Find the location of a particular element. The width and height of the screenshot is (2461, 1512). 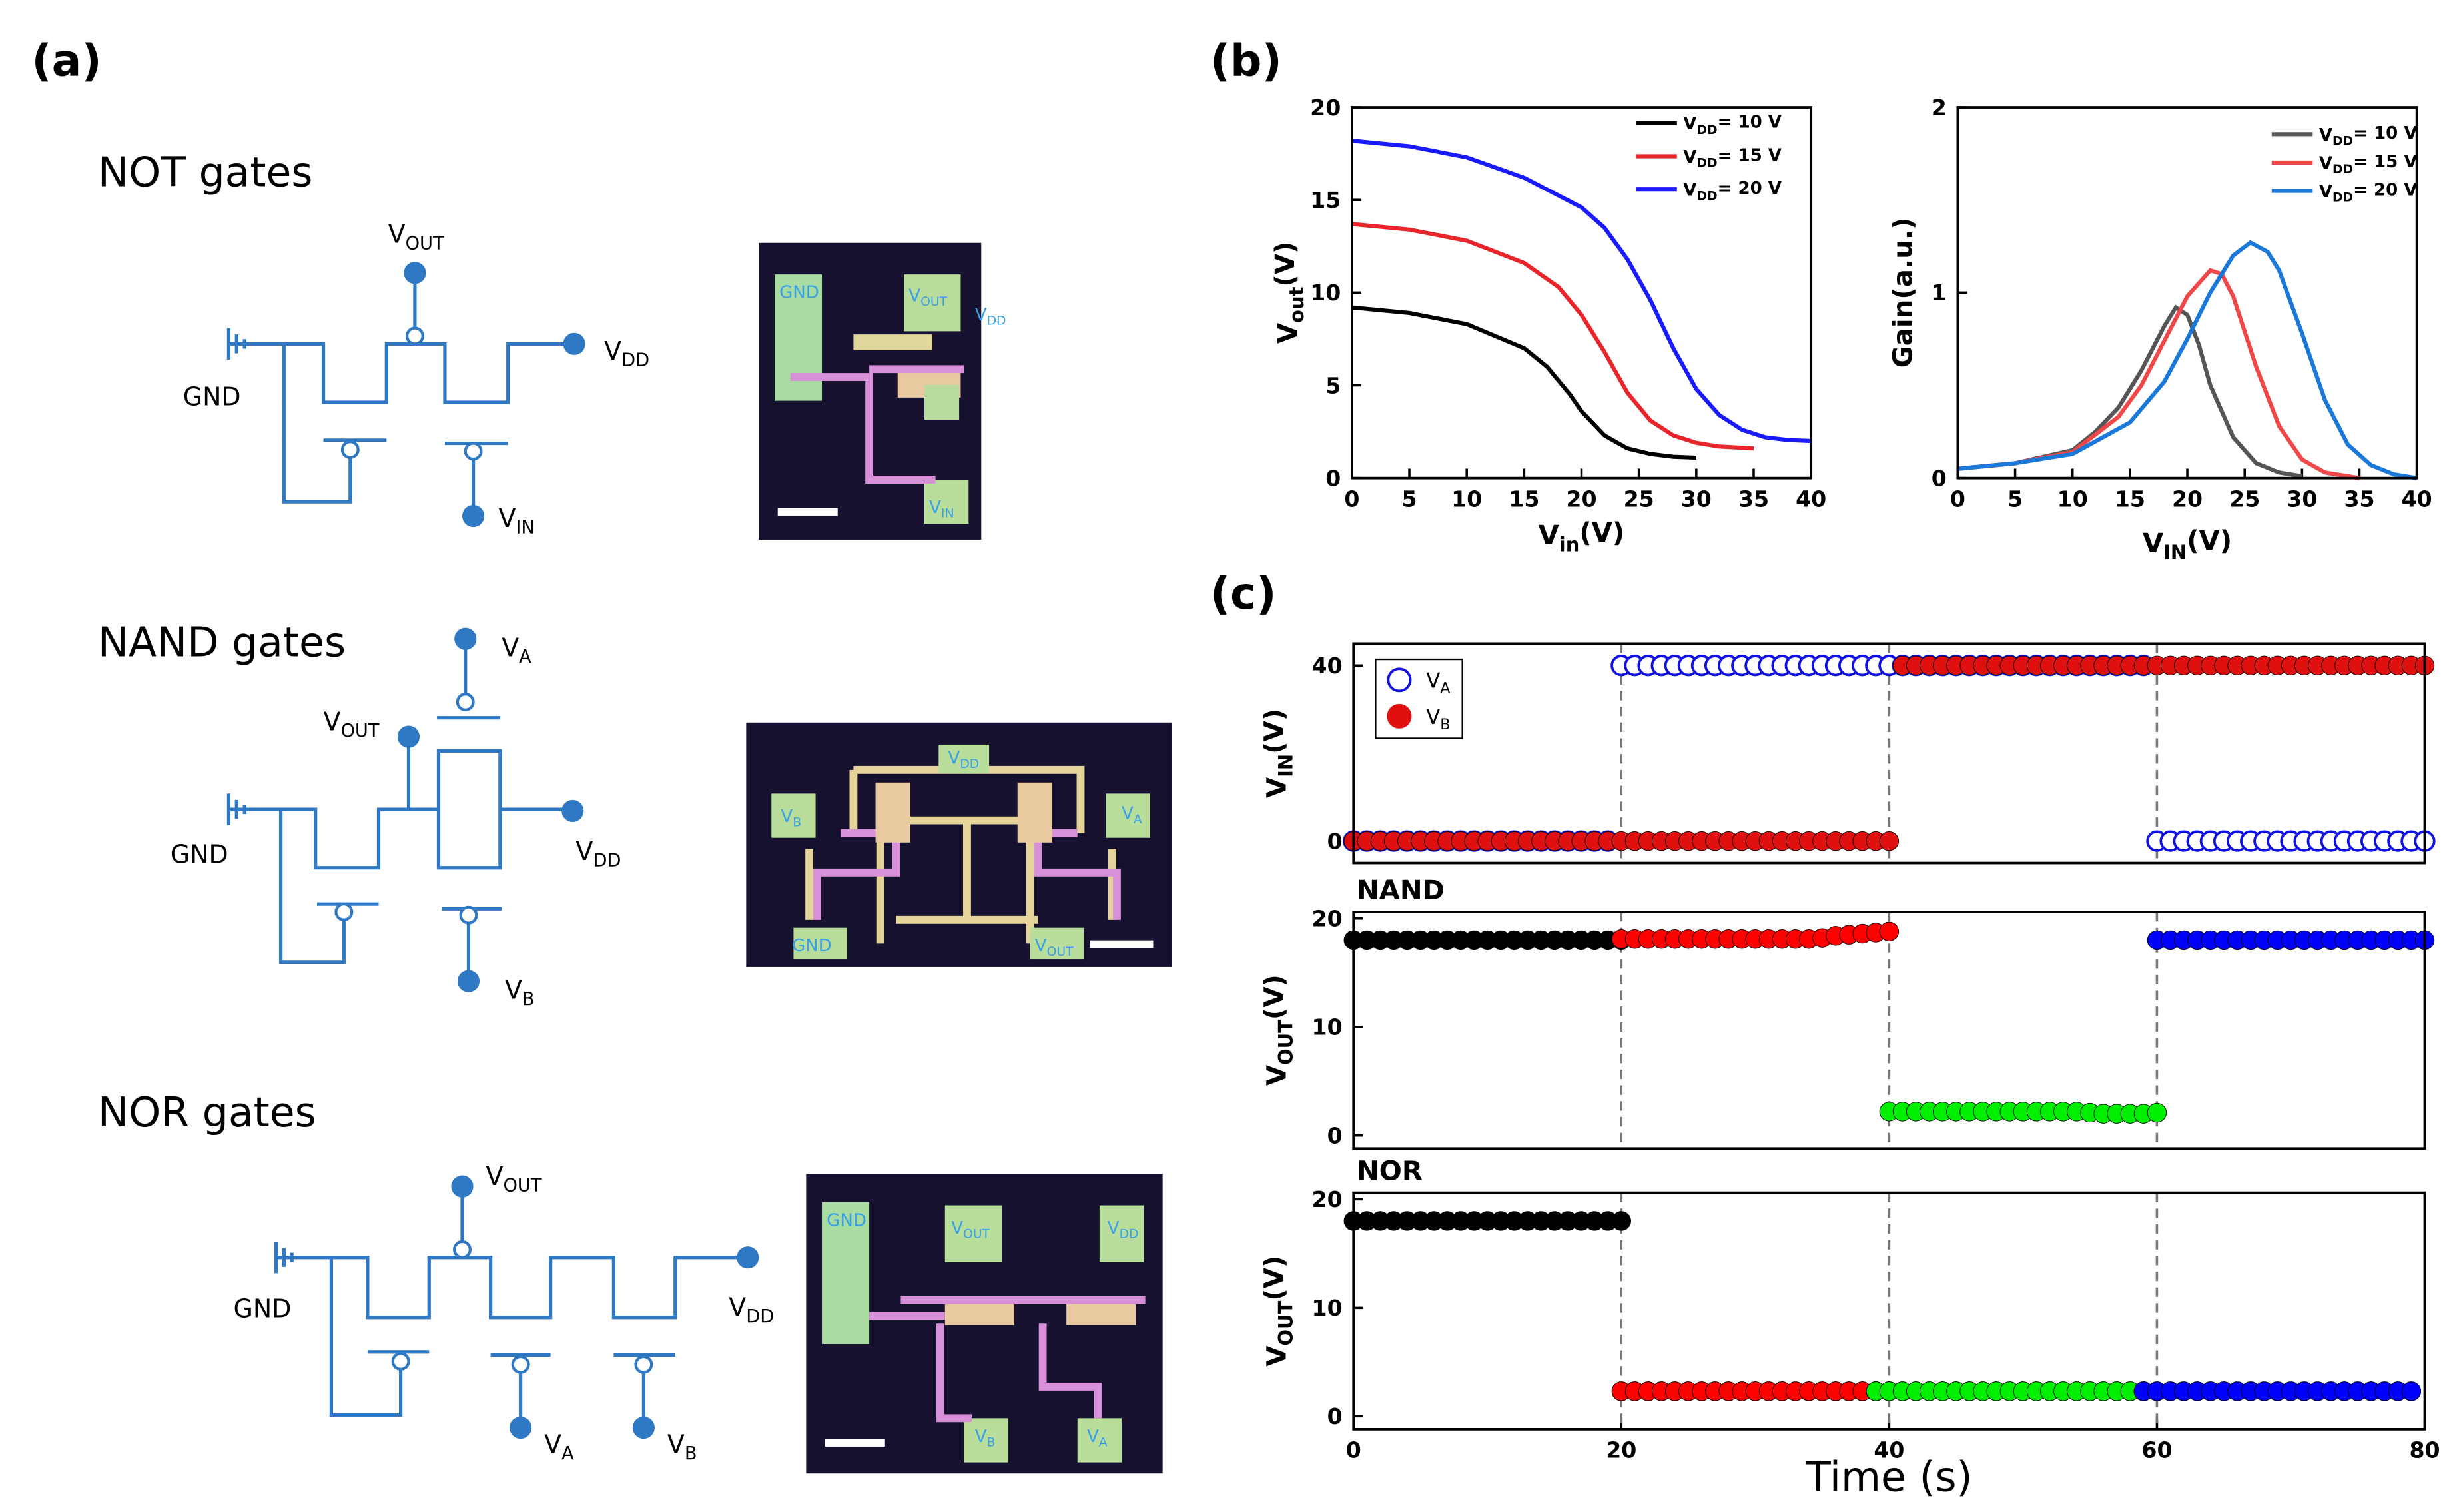

gate-title: NOR gates is located at coordinates (207, 1112).